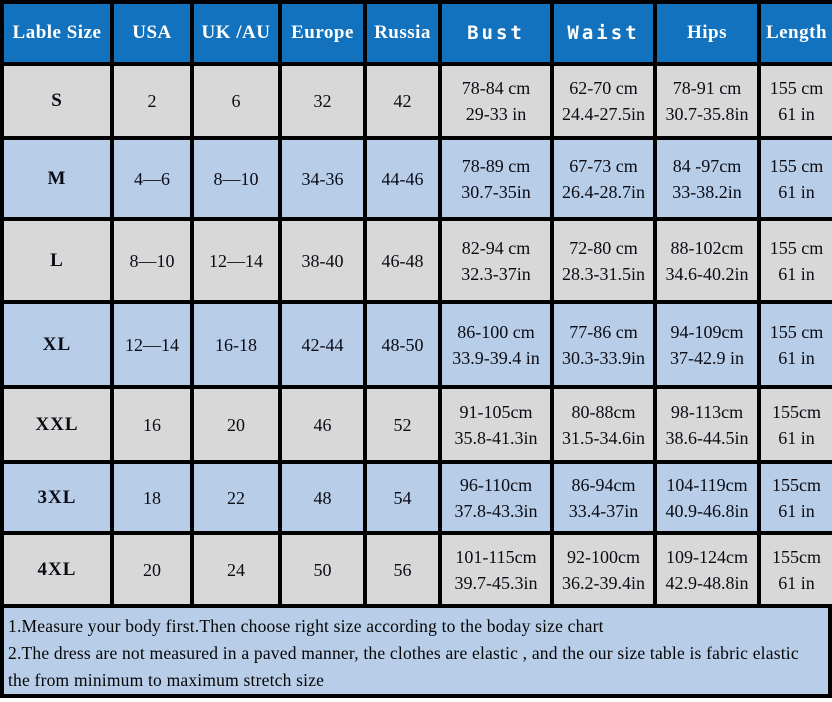  Describe the element at coordinates (496, 88) in the screenshot. I see `cell-line: 78-84 cm` at that location.